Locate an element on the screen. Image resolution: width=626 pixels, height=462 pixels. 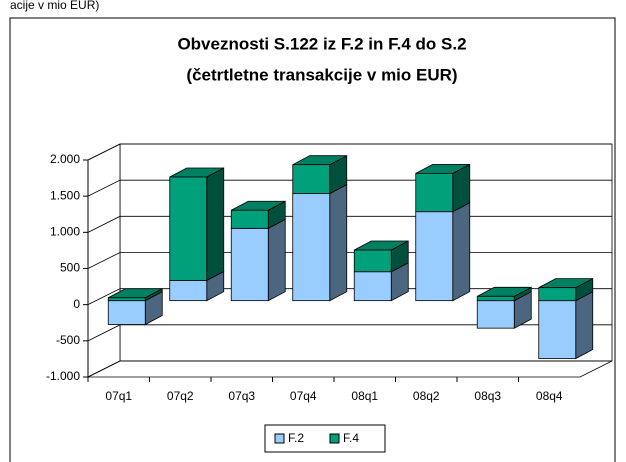
y-tick-label: -1.000 is located at coordinates (63, 376).